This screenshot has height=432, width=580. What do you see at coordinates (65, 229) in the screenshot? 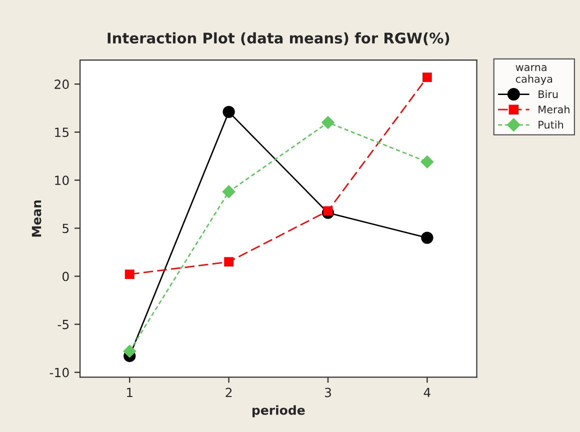
I see `y-tick-label: 5` at bounding box center [65, 229].